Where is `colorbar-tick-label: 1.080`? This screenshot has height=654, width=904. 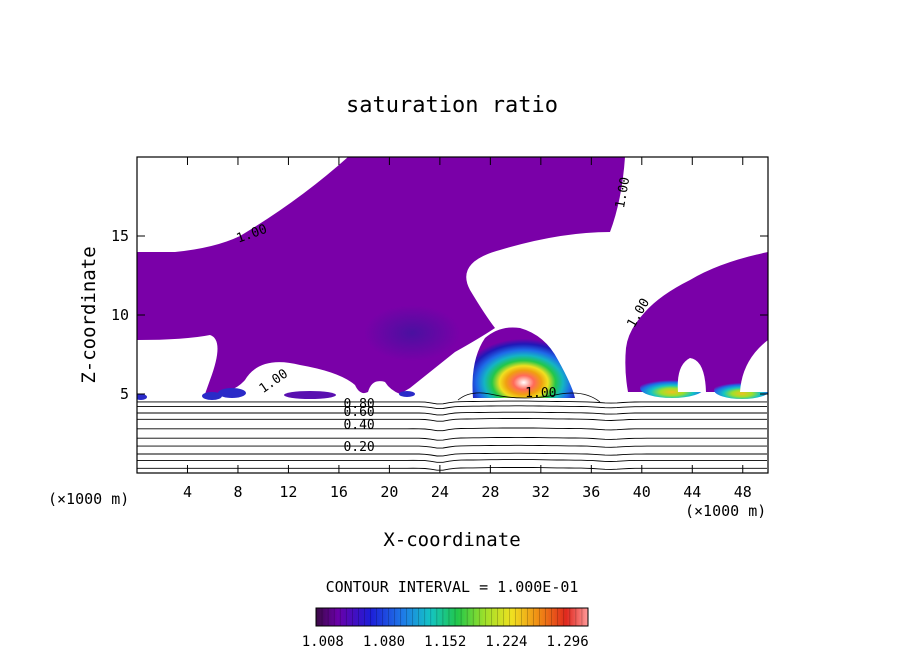
colorbar-tick-label: 1.080 is located at coordinates (384, 642).